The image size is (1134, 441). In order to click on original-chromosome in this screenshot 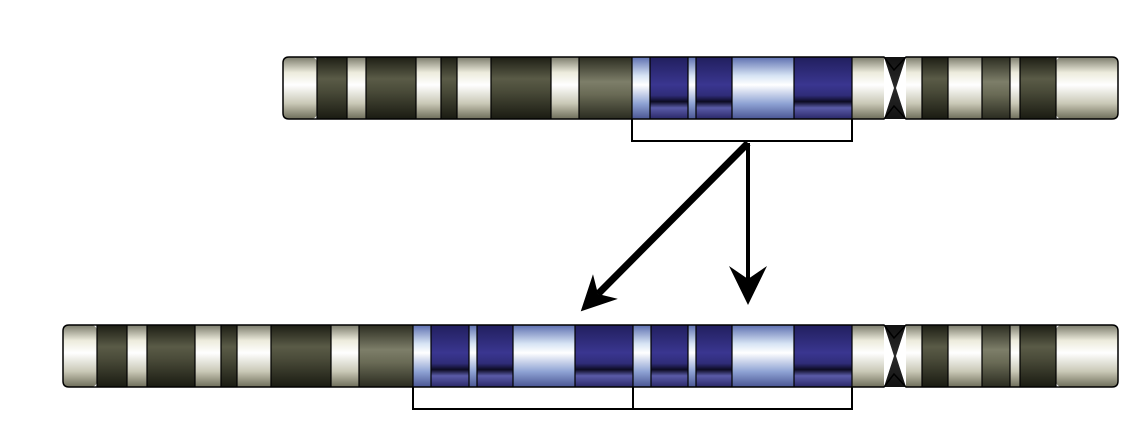, I will do `click(700, 99)`.